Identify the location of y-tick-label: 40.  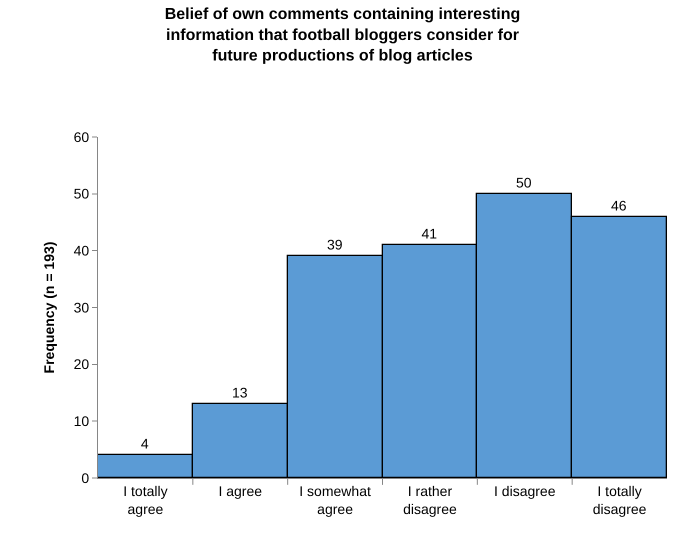
(82, 250).